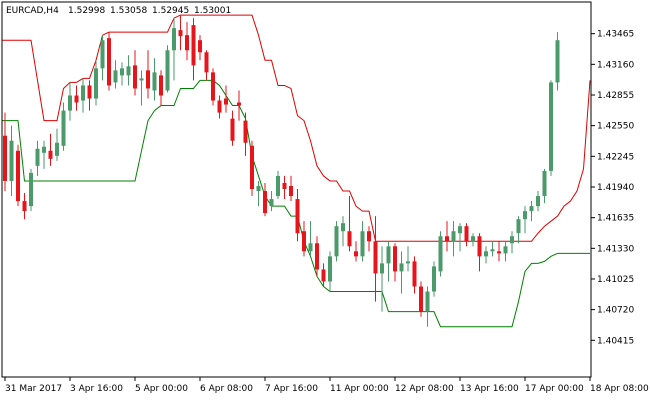 Image resolution: width=650 pixels, height=400 pixels. I want to click on open-value: 1.52998, so click(86, 11).